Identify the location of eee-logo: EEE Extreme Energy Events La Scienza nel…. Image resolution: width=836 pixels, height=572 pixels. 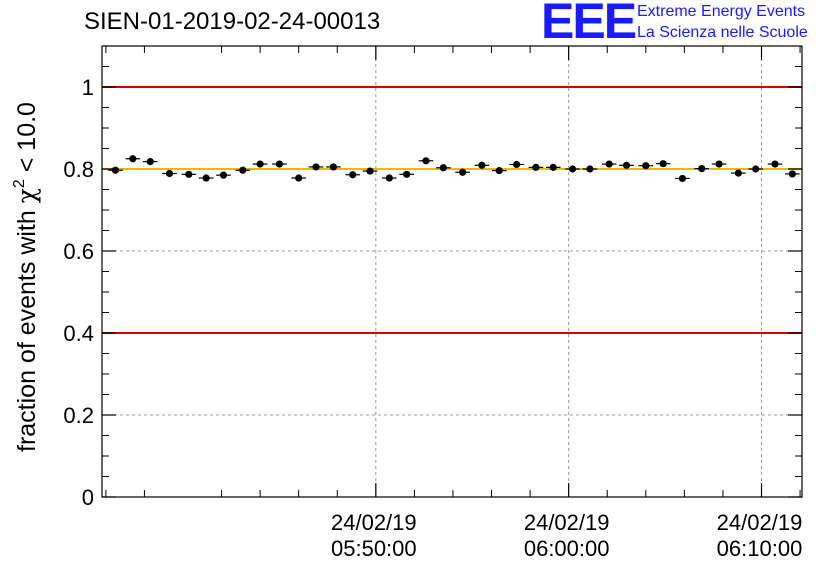
(686, 24).